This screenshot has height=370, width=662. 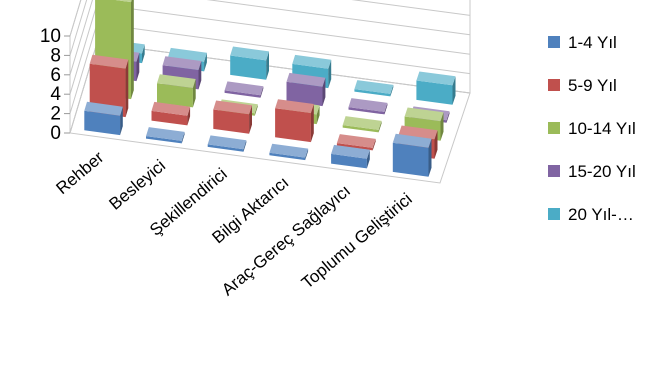 What do you see at coordinates (55, 114) in the screenshot?
I see `y-tick-label: 2` at bounding box center [55, 114].